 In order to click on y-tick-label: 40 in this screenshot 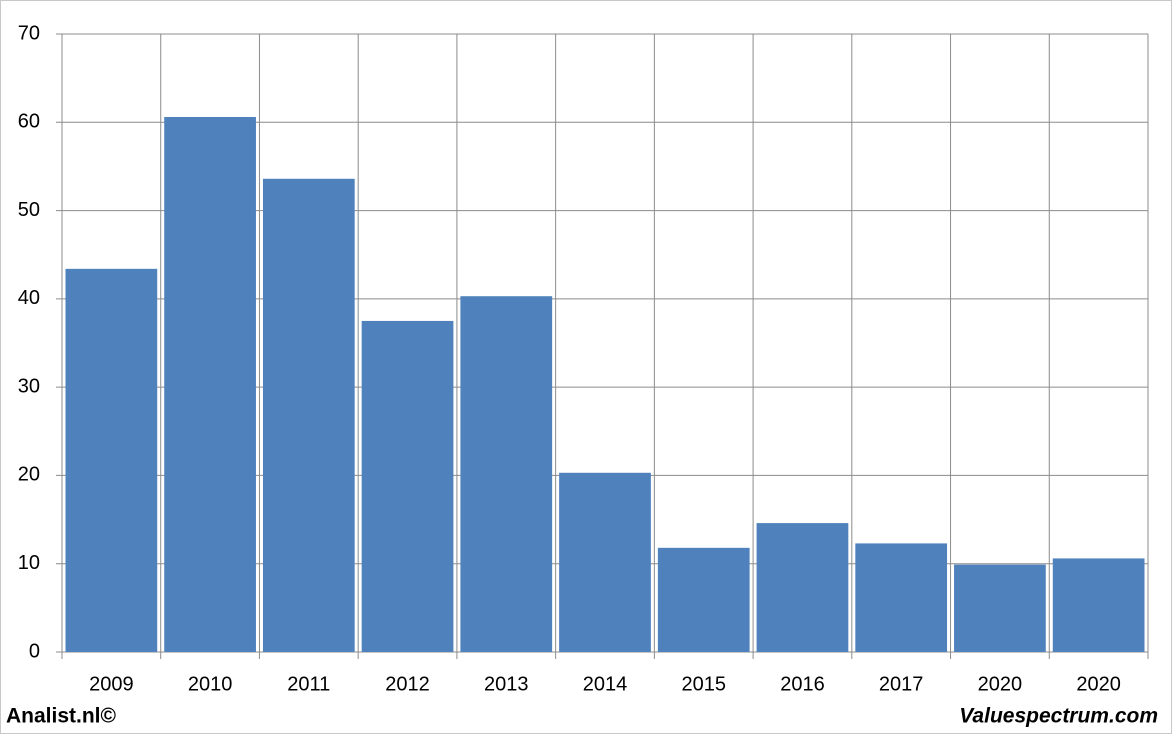, I will do `click(29, 298)`.